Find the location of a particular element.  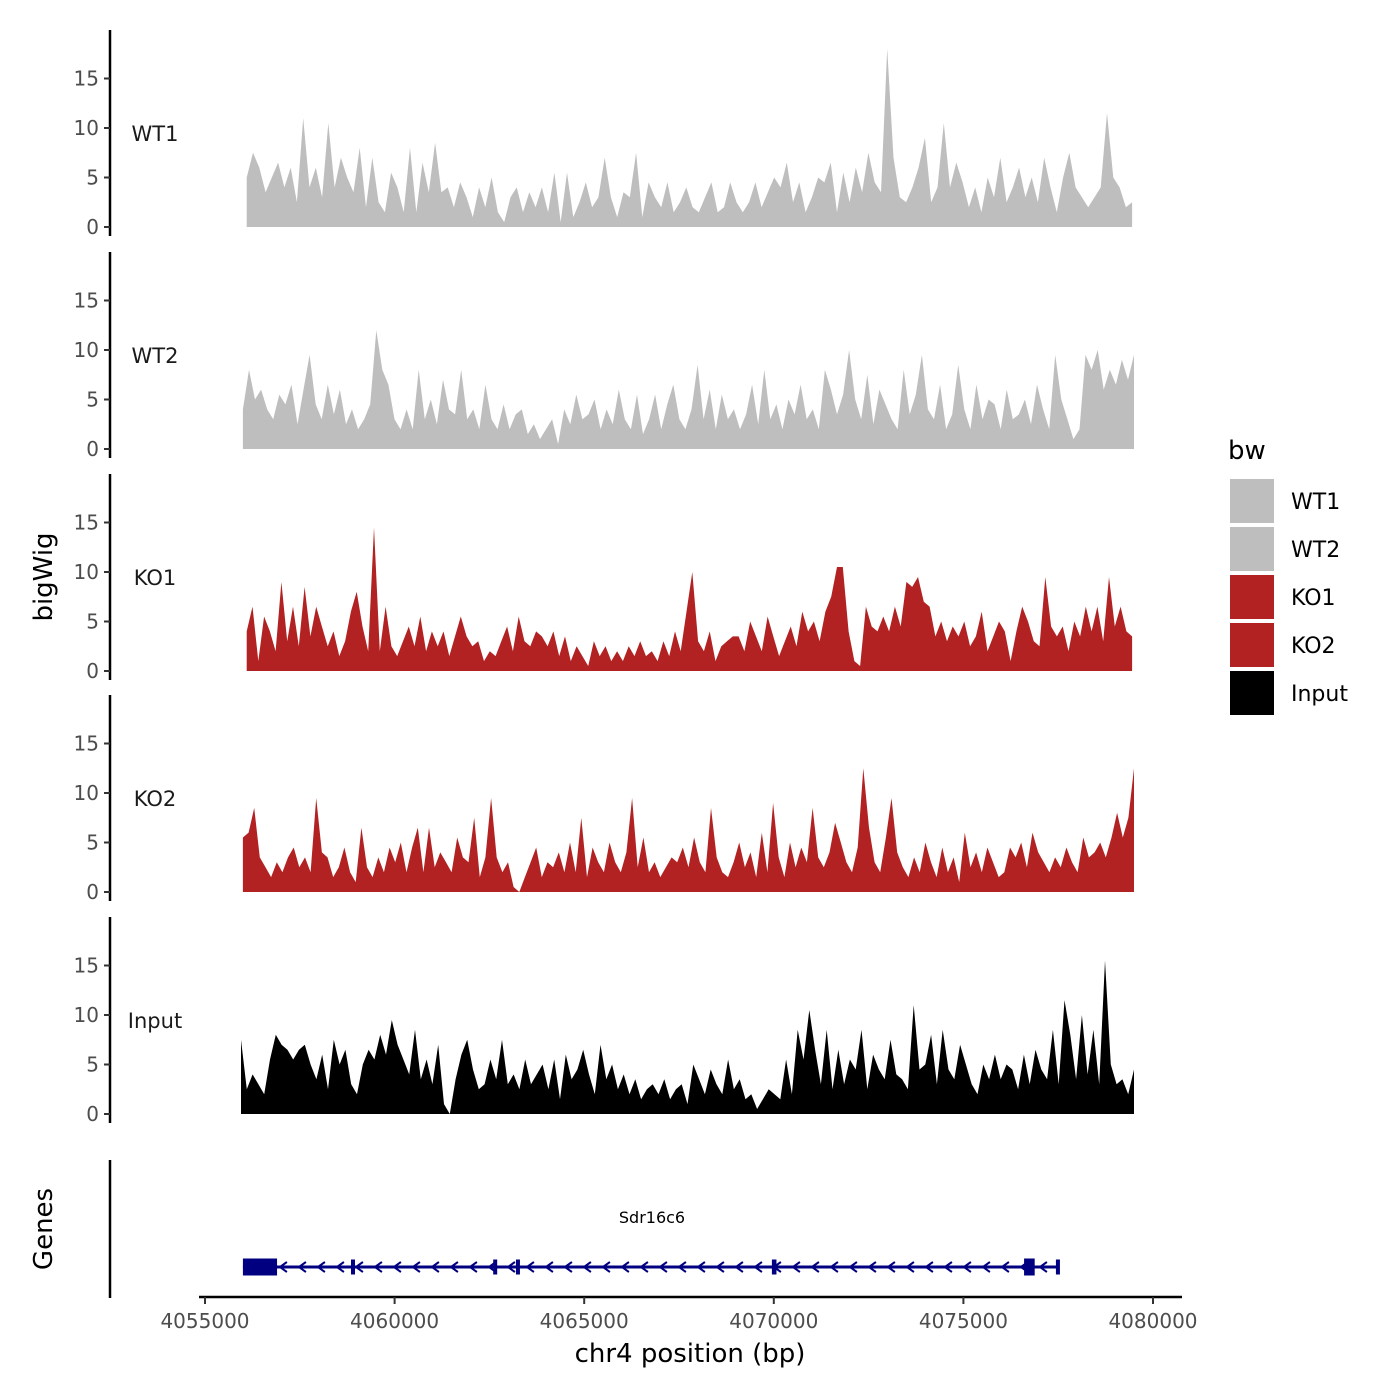

signal-area-ko1 is located at coordinates (689, 599).